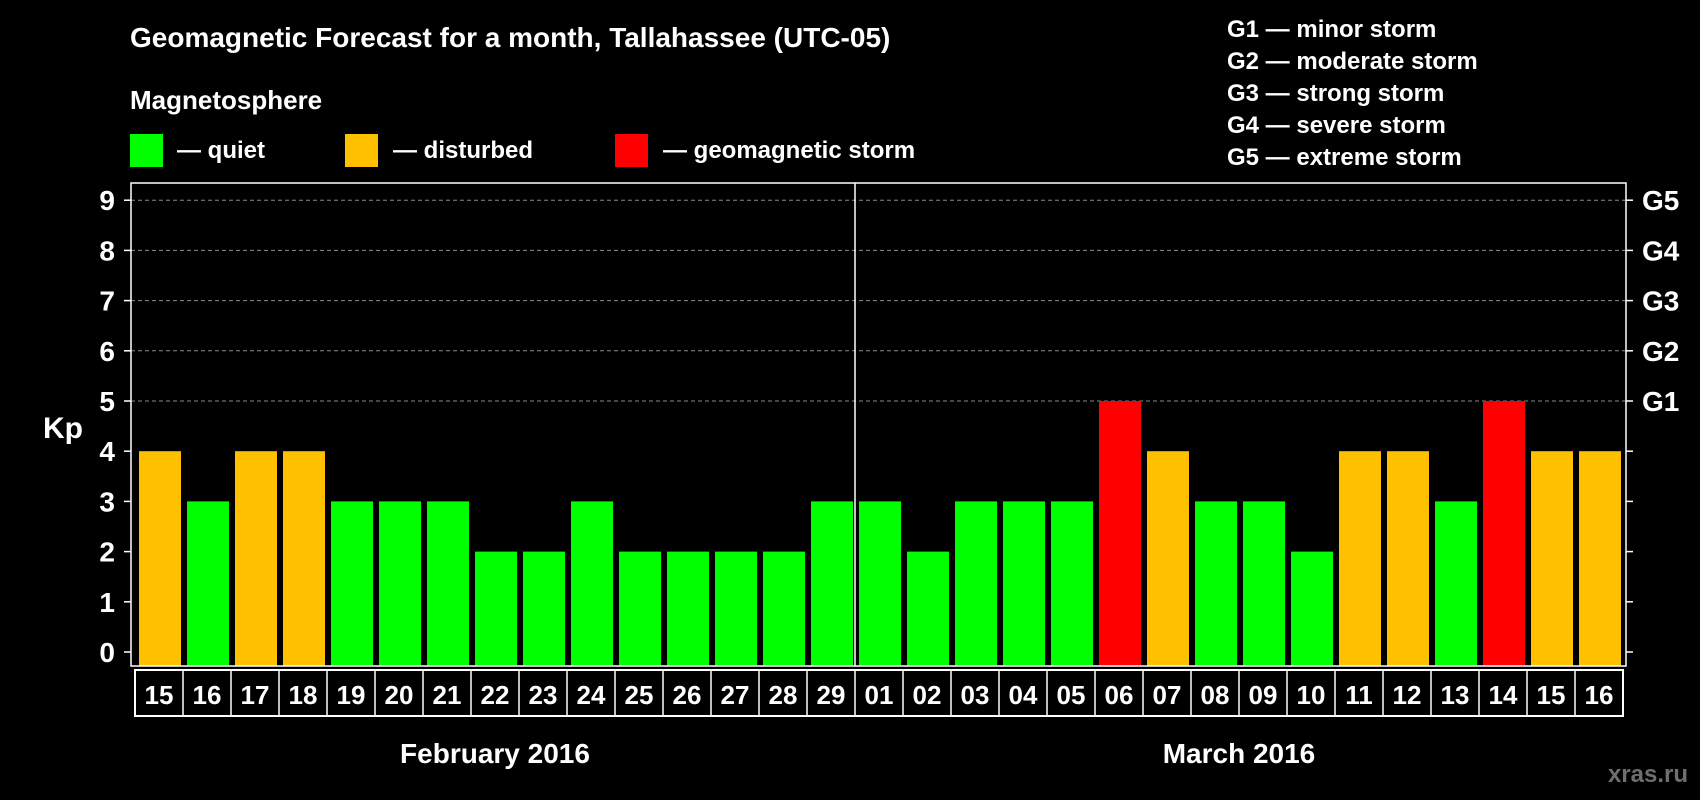  I want to click on x-tick-label-29: 29, so click(831, 695).